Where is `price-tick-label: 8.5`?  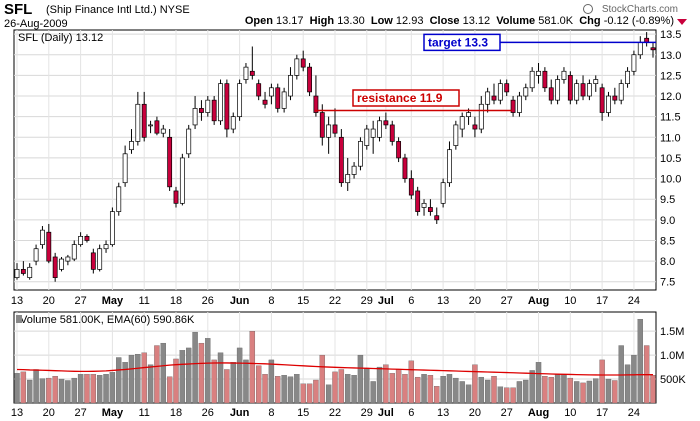 price-tick-label: 8.5 is located at coordinates (667, 241).